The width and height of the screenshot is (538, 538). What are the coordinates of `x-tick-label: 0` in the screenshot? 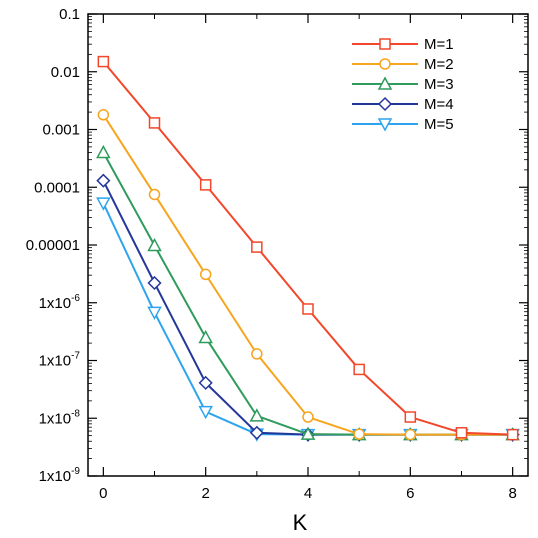 It's located at (103, 493).